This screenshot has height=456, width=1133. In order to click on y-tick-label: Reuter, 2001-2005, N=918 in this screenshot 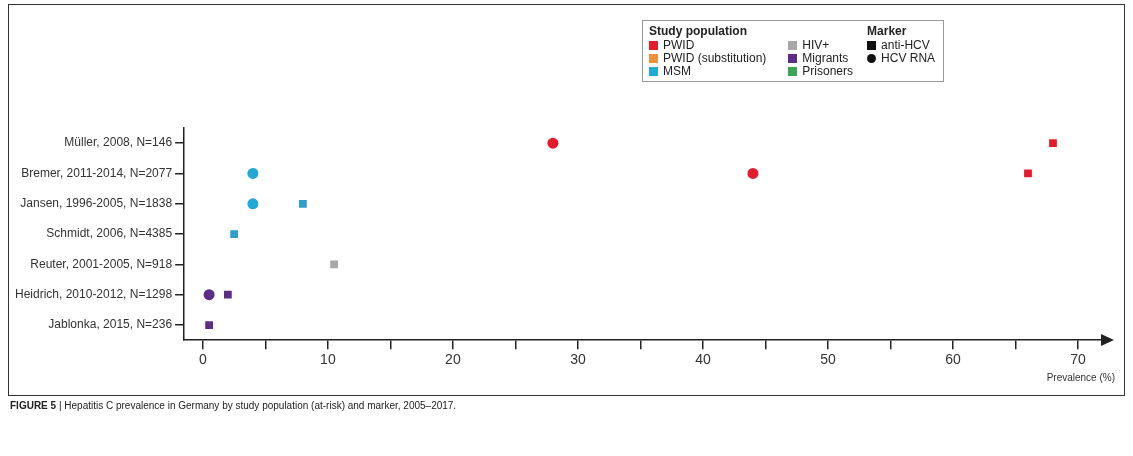, I will do `click(101, 263)`.